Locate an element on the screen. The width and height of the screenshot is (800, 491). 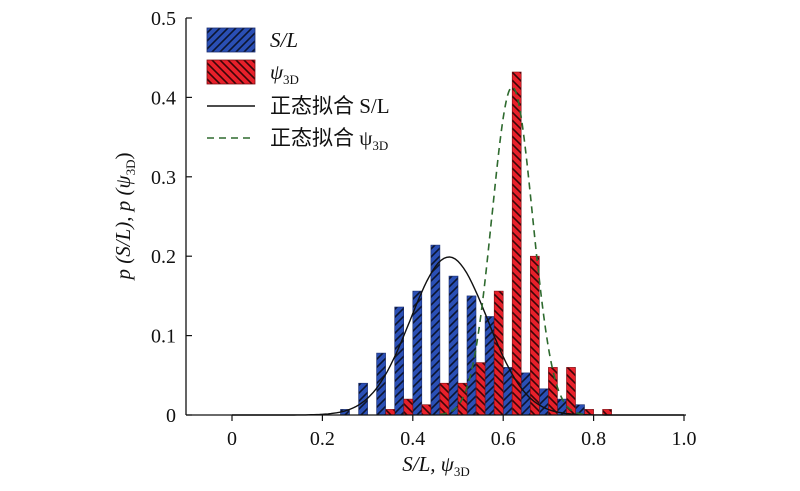
y-tick-label: 0.1 is located at coordinates (163, 337).